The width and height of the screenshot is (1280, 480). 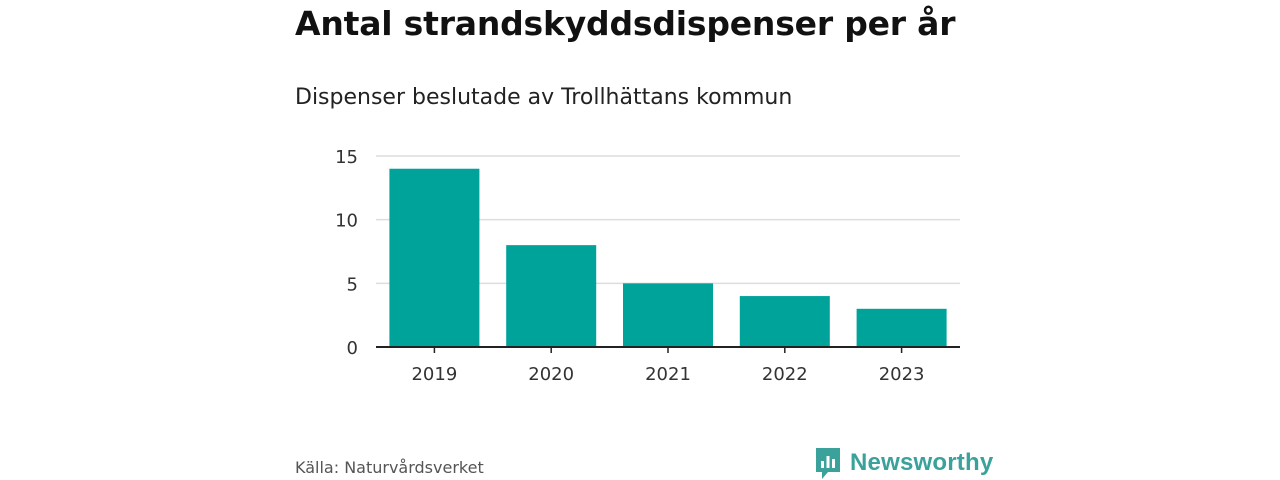 What do you see at coordinates (346, 221) in the screenshot?
I see `y-tick-label-10: 10` at bounding box center [346, 221].